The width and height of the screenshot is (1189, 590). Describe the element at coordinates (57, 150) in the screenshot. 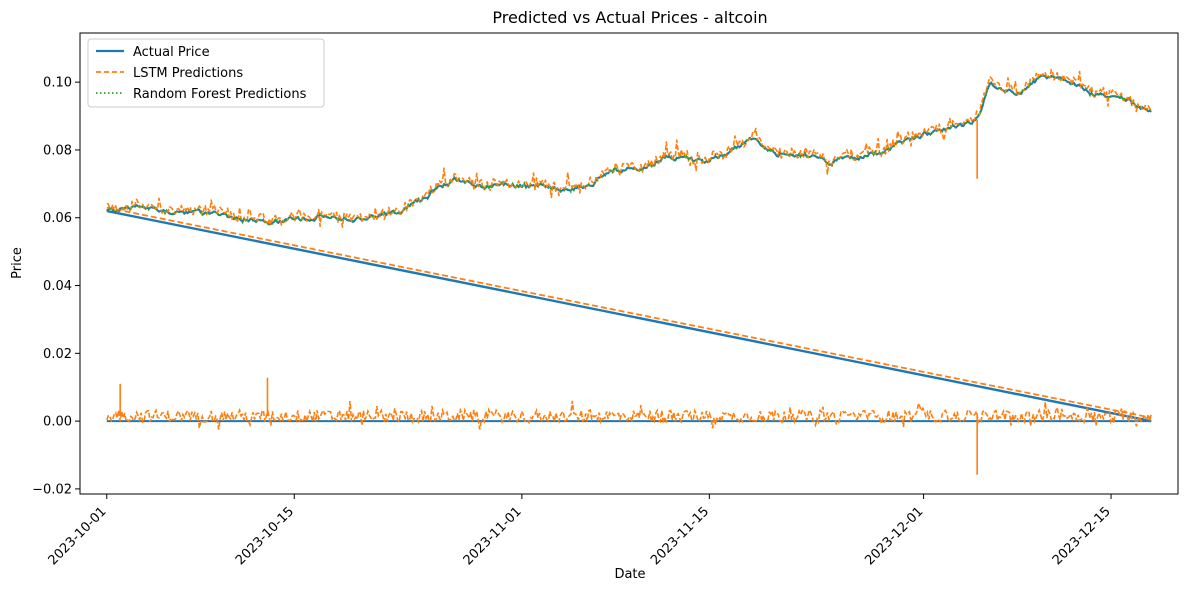

I see `y-tick-label: 0.08` at that location.